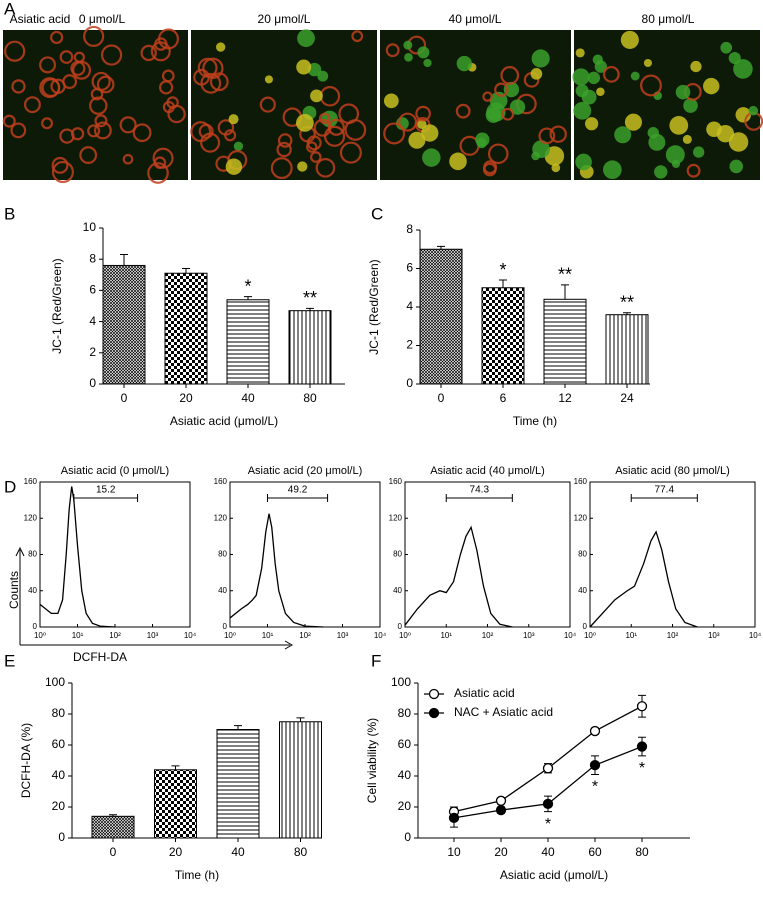 The height and width of the screenshot is (913, 763). I want to click on legend-marker, so click(434, 694).